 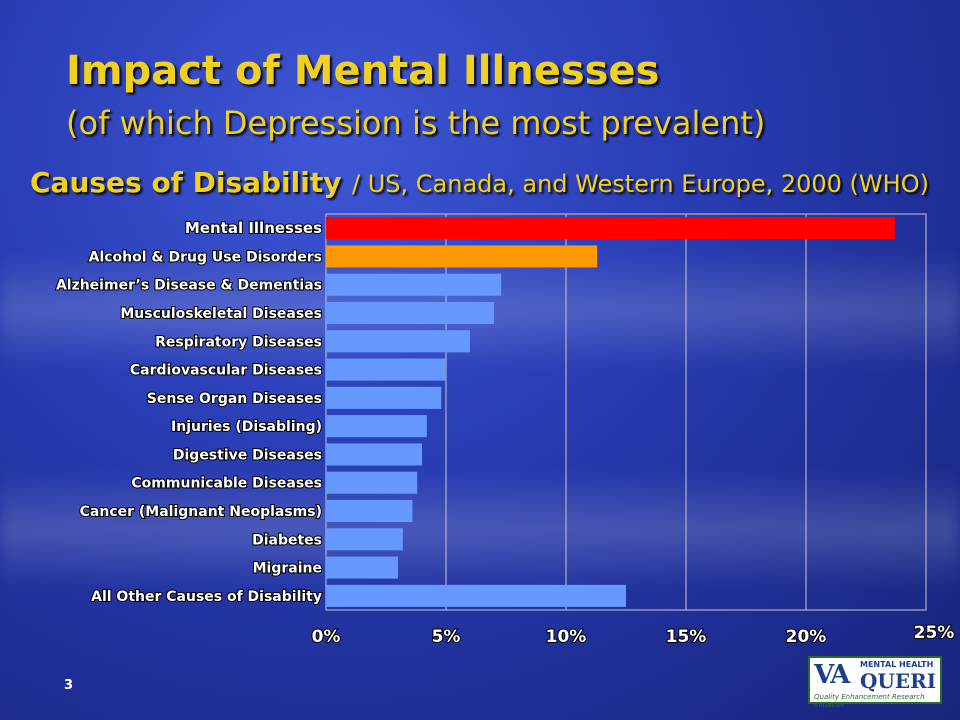 What do you see at coordinates (247, 455) in the screenshot?
I see `category-label-9: Digestive Diseases` at bounding box center [247, 455].